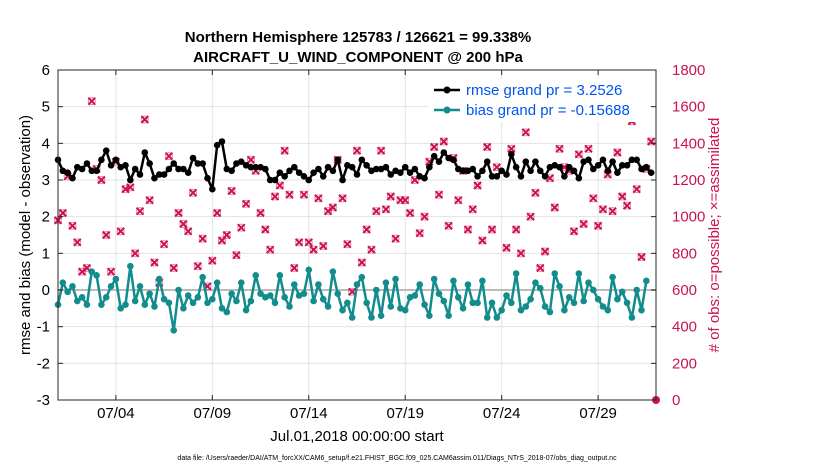 The image size is (830, 470). I want to click on y-tick-label: -2, so click(43, 363).